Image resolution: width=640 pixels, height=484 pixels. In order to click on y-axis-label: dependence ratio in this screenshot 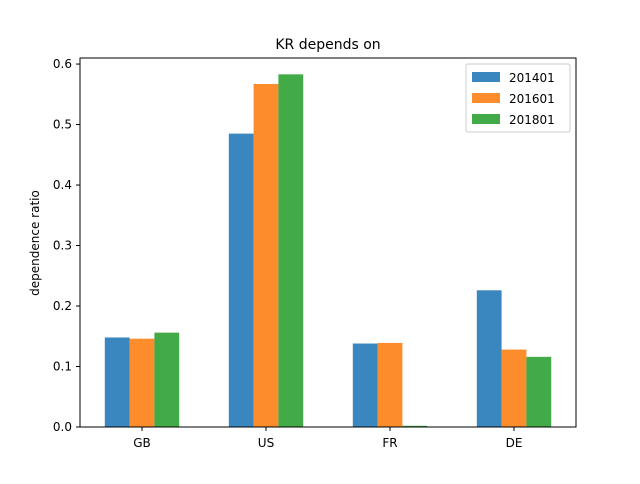, I will do `click(35, 243)`.